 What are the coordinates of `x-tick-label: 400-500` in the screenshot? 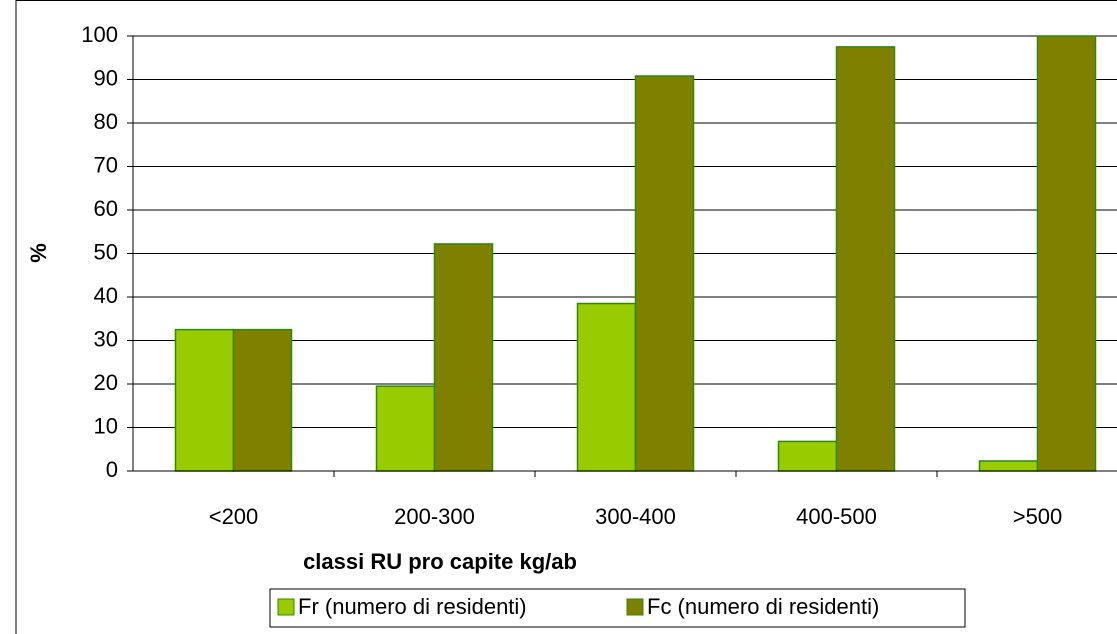 It's located at (836, 516).